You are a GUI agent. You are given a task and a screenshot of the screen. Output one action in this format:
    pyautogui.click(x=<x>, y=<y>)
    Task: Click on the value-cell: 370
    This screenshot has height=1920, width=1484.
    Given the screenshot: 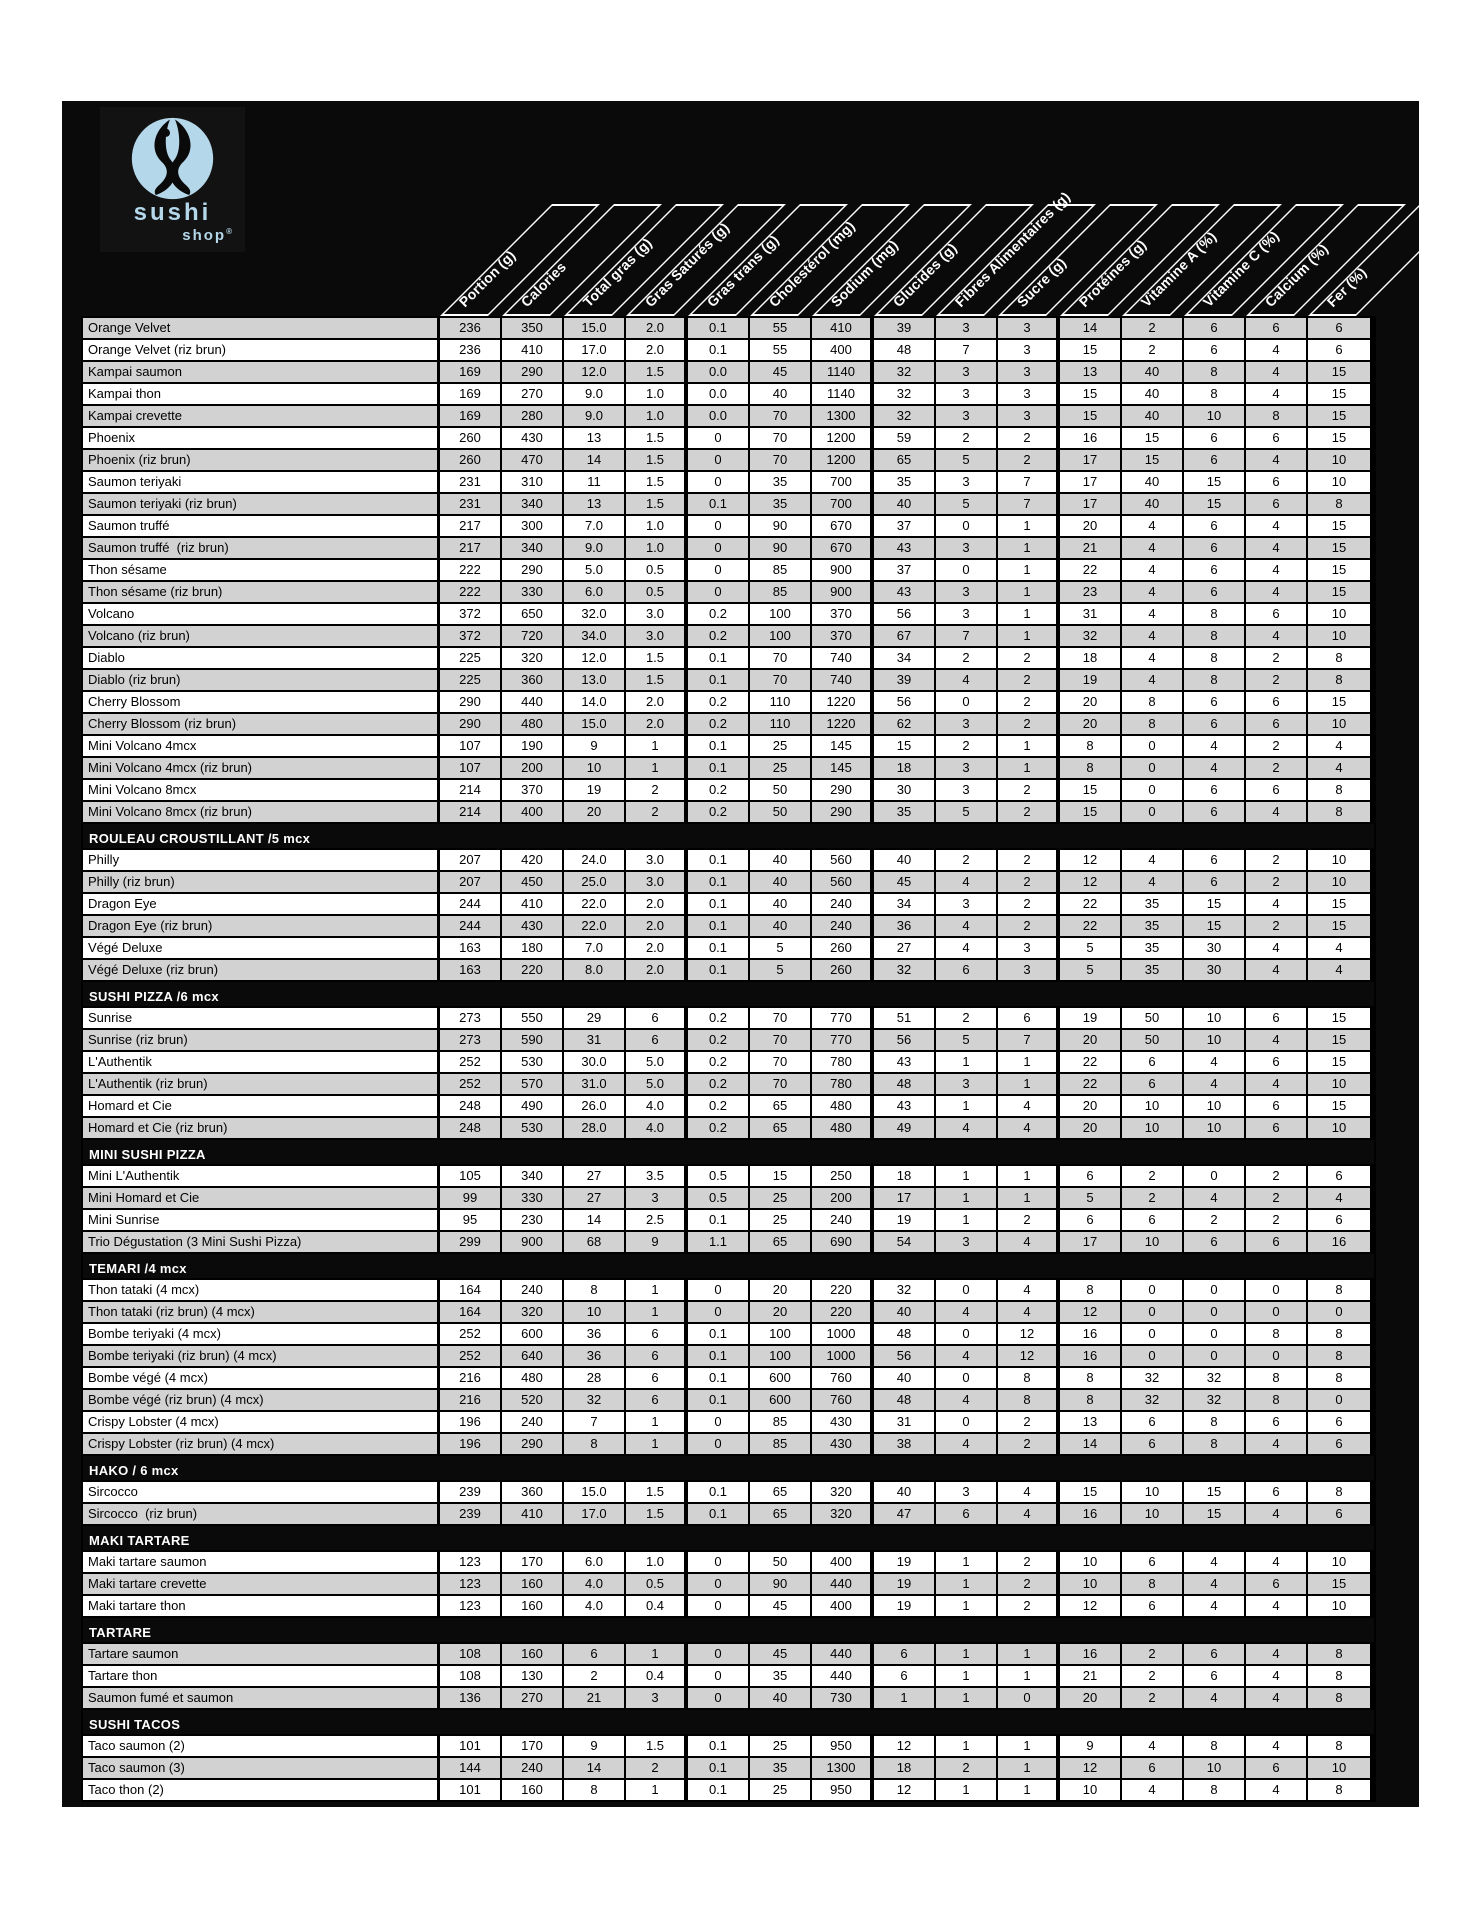 What is the action you would take?
    pyautogui.click(x=841, y=636)
    